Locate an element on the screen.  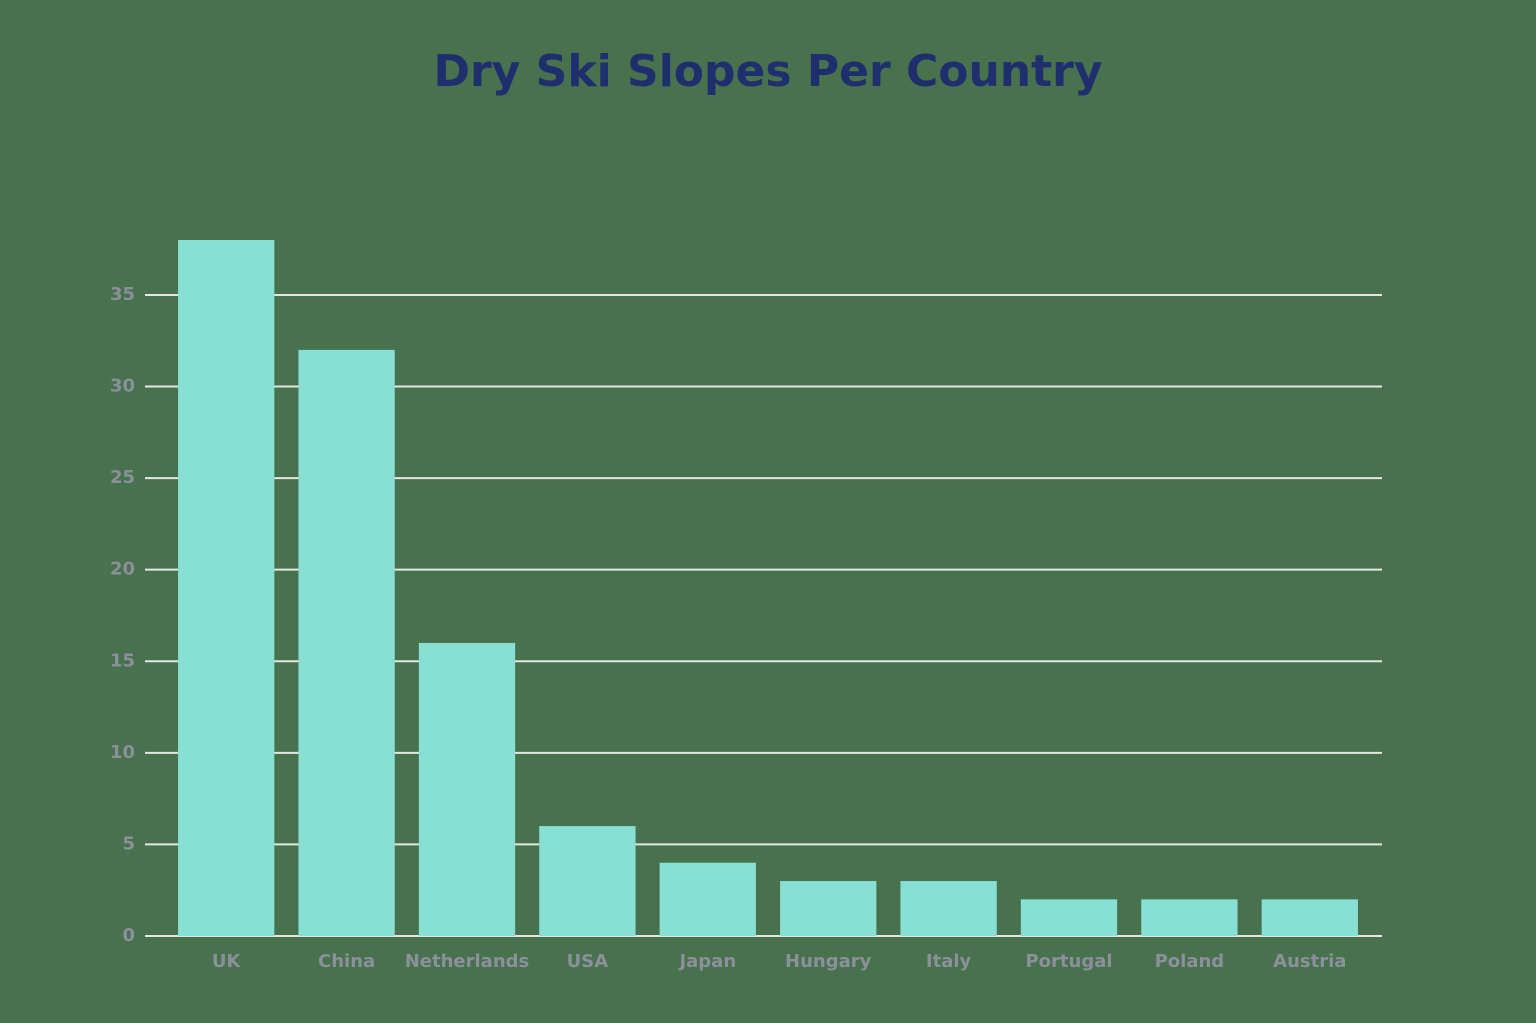
x-tick-label: Hungary is located at coordinates (828, 961).